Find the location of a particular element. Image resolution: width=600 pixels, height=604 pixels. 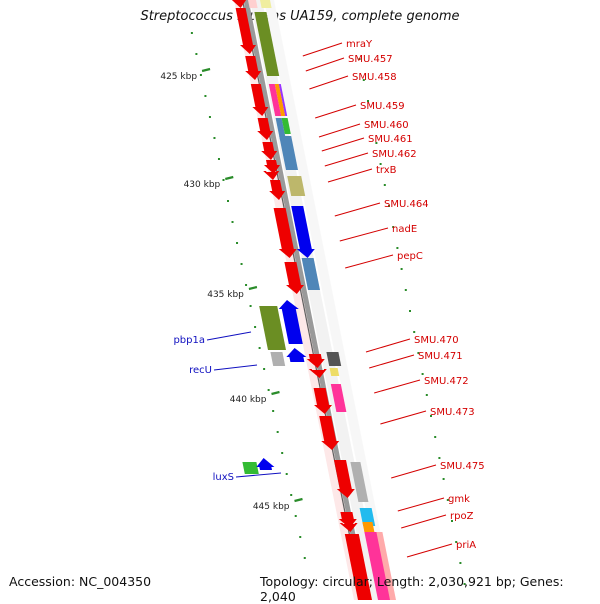

gene-label-pria: priA is located at coordinates (466, 545).